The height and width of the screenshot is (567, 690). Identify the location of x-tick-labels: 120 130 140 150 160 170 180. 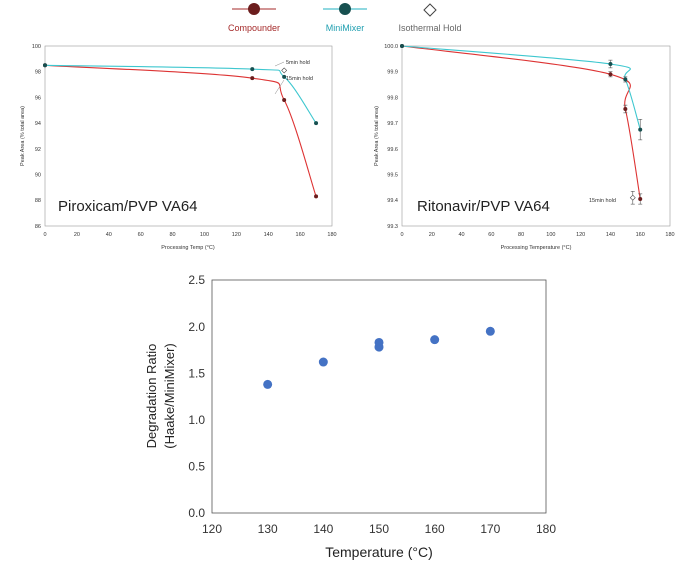
(379, 529).